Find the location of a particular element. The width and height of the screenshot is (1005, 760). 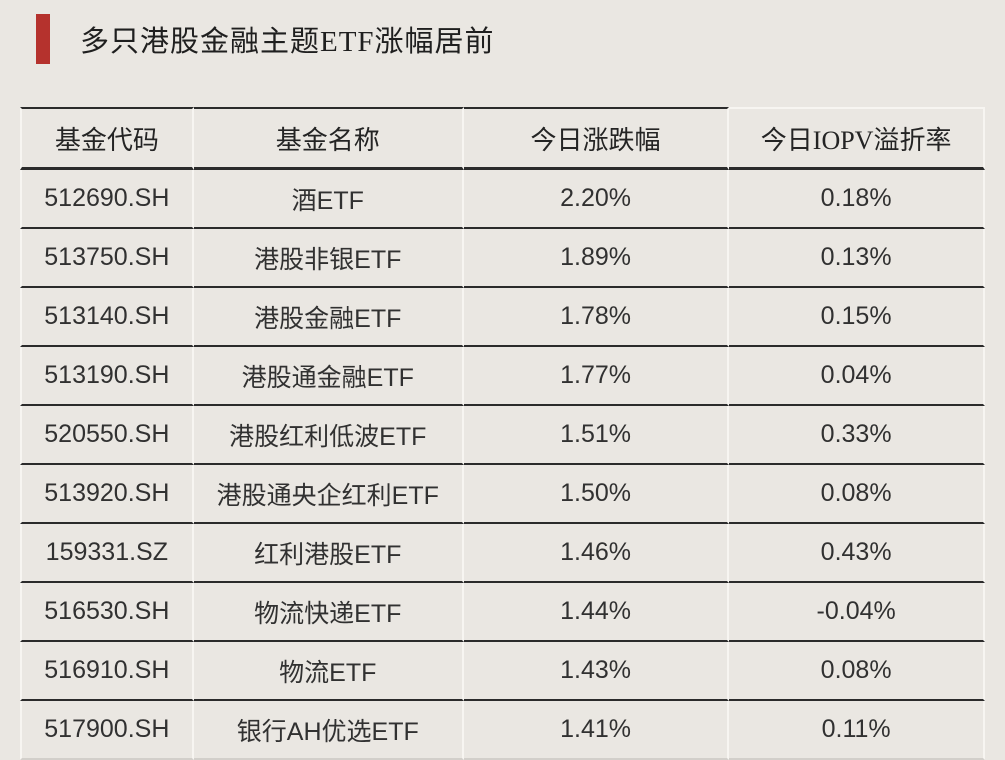

cell-iopv-premium: 0.18% is located at coordinates (857, 199).